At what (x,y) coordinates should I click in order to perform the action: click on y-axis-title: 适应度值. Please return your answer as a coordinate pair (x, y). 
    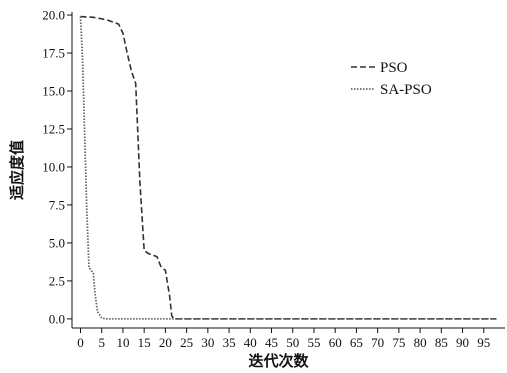
    Looking at the image, I should click on (17, 170).